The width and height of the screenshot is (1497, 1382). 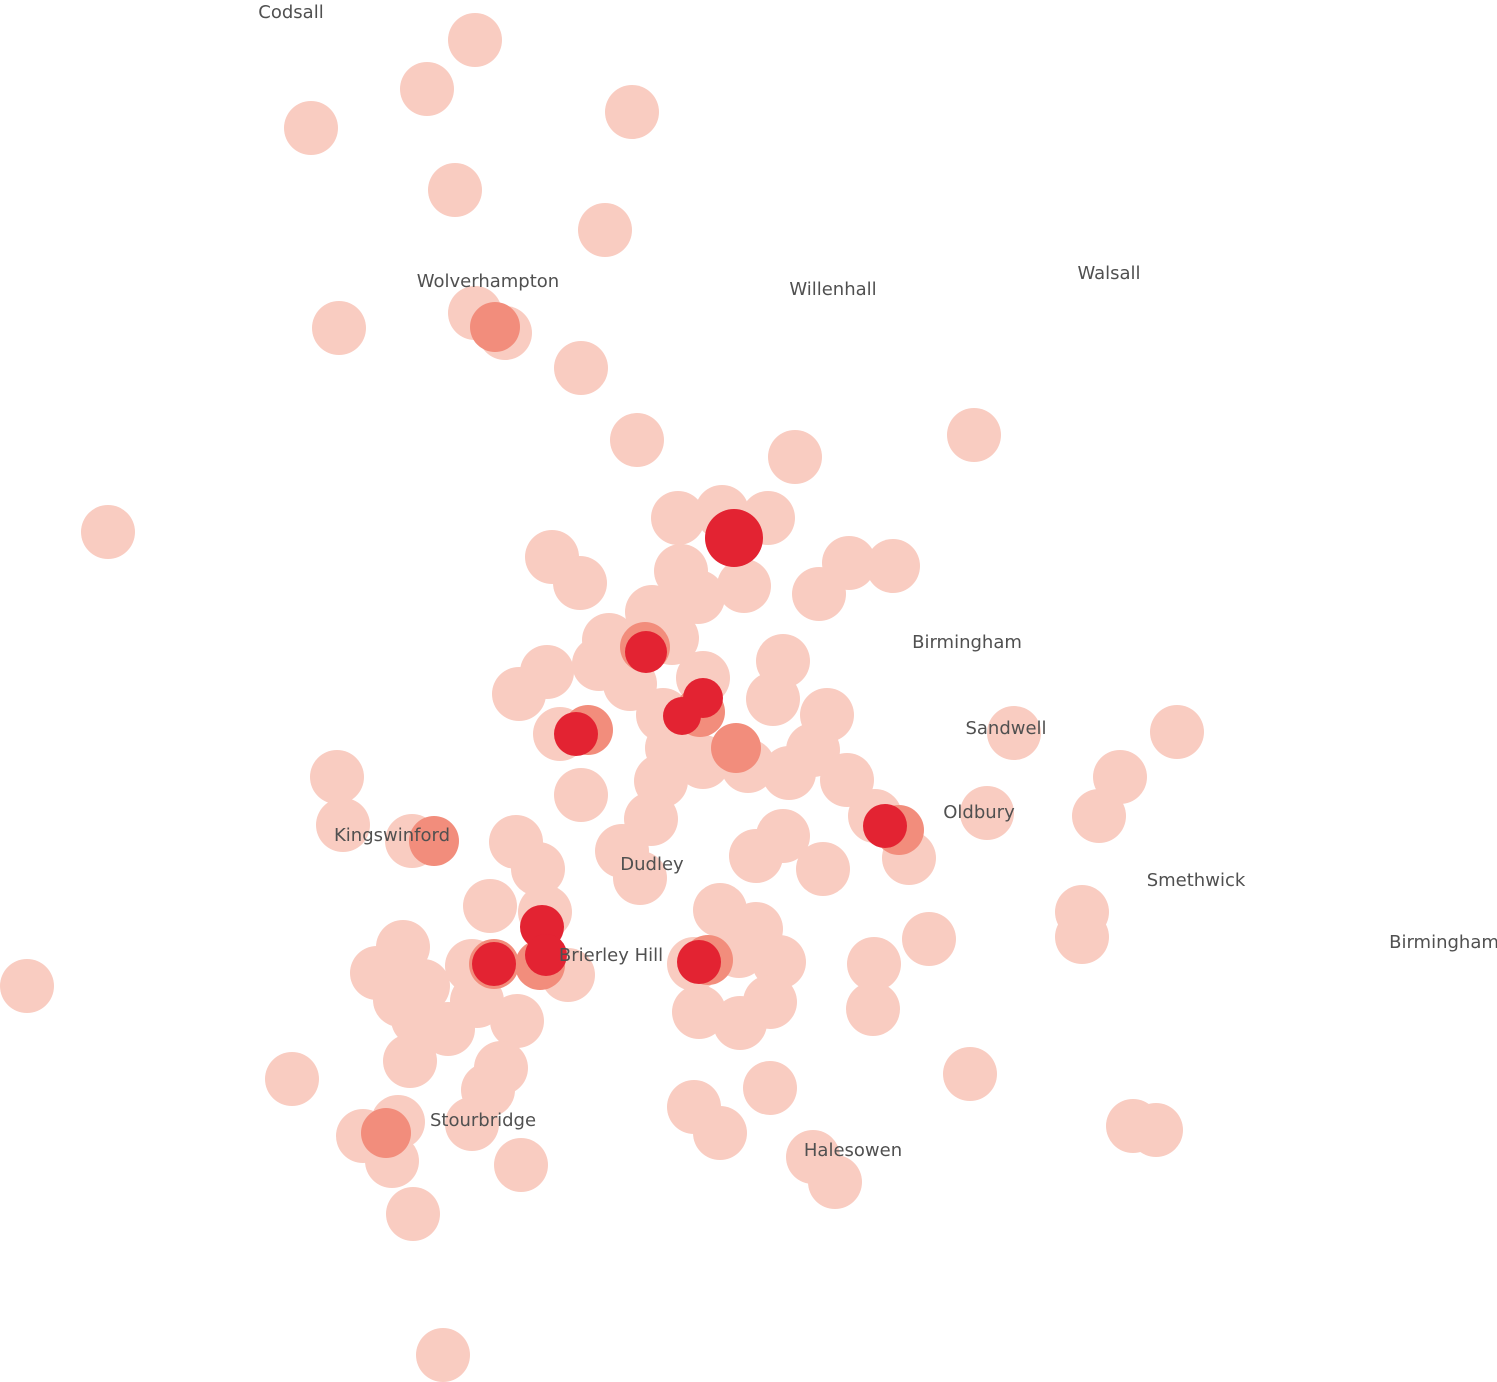 I want to click on label-walsall: Walsall, so click(x=1108, y=273).